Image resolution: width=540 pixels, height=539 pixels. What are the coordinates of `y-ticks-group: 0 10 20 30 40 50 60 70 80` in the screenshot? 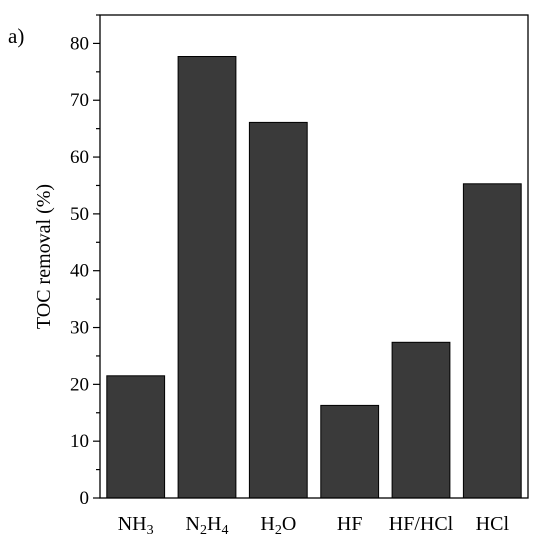 It's located at (85, 261).